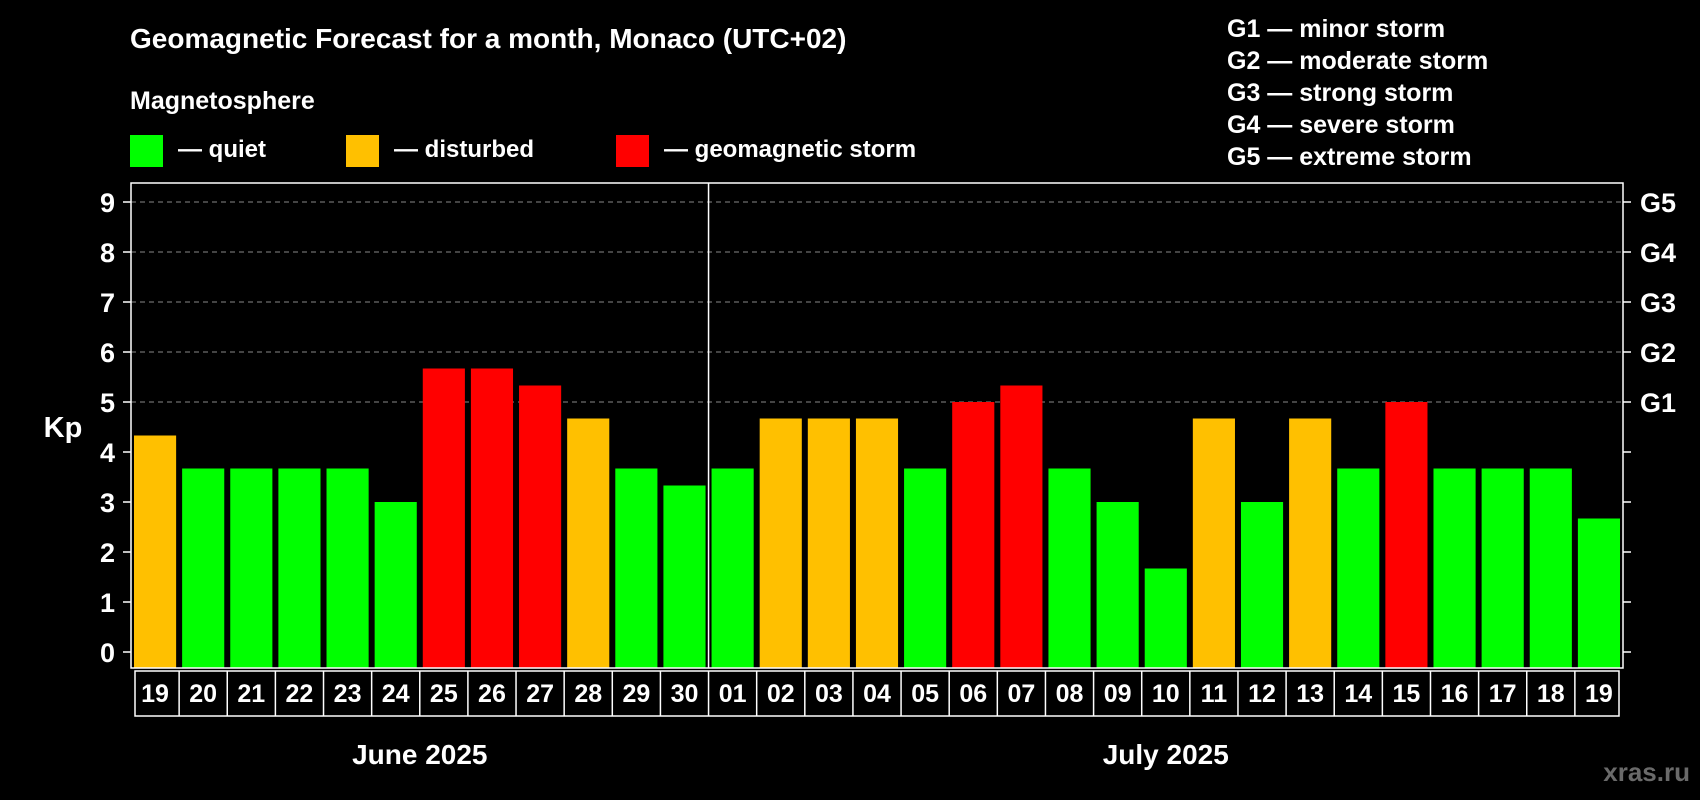 This screenshot has height=800, width=1700. Describe the element at coordinates (107, 303) in the screenshot. I see `y-tick-label: 7` at that location.